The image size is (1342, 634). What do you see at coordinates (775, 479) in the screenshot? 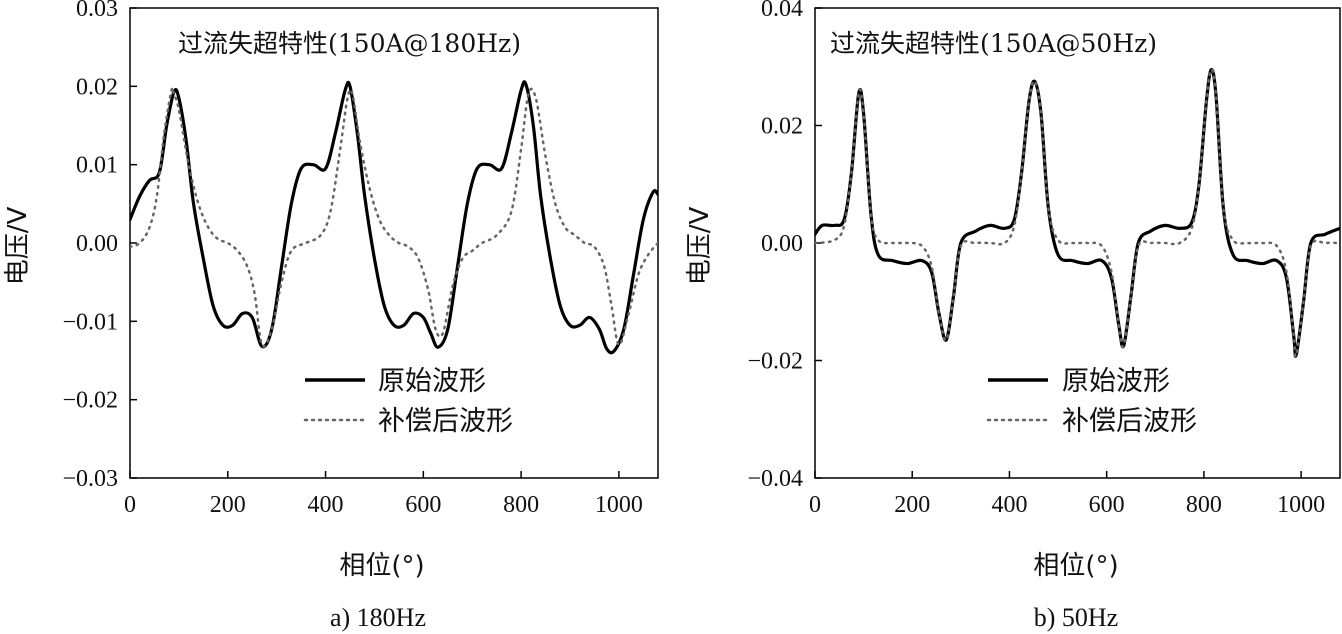
I see `y-tick-label: −0.04` at bounding box center [775, 479].